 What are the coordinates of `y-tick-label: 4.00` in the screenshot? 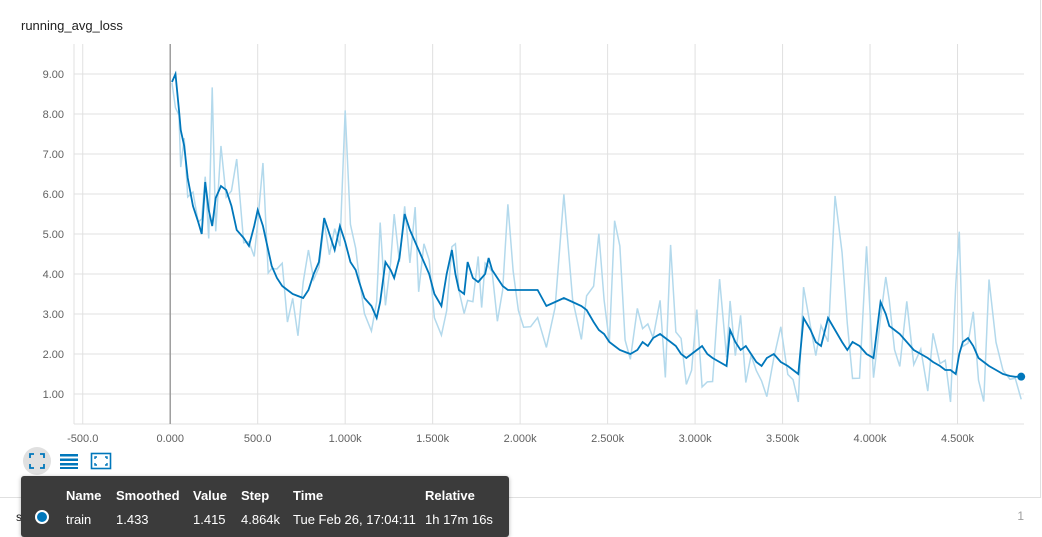 It's located at (53, 275).